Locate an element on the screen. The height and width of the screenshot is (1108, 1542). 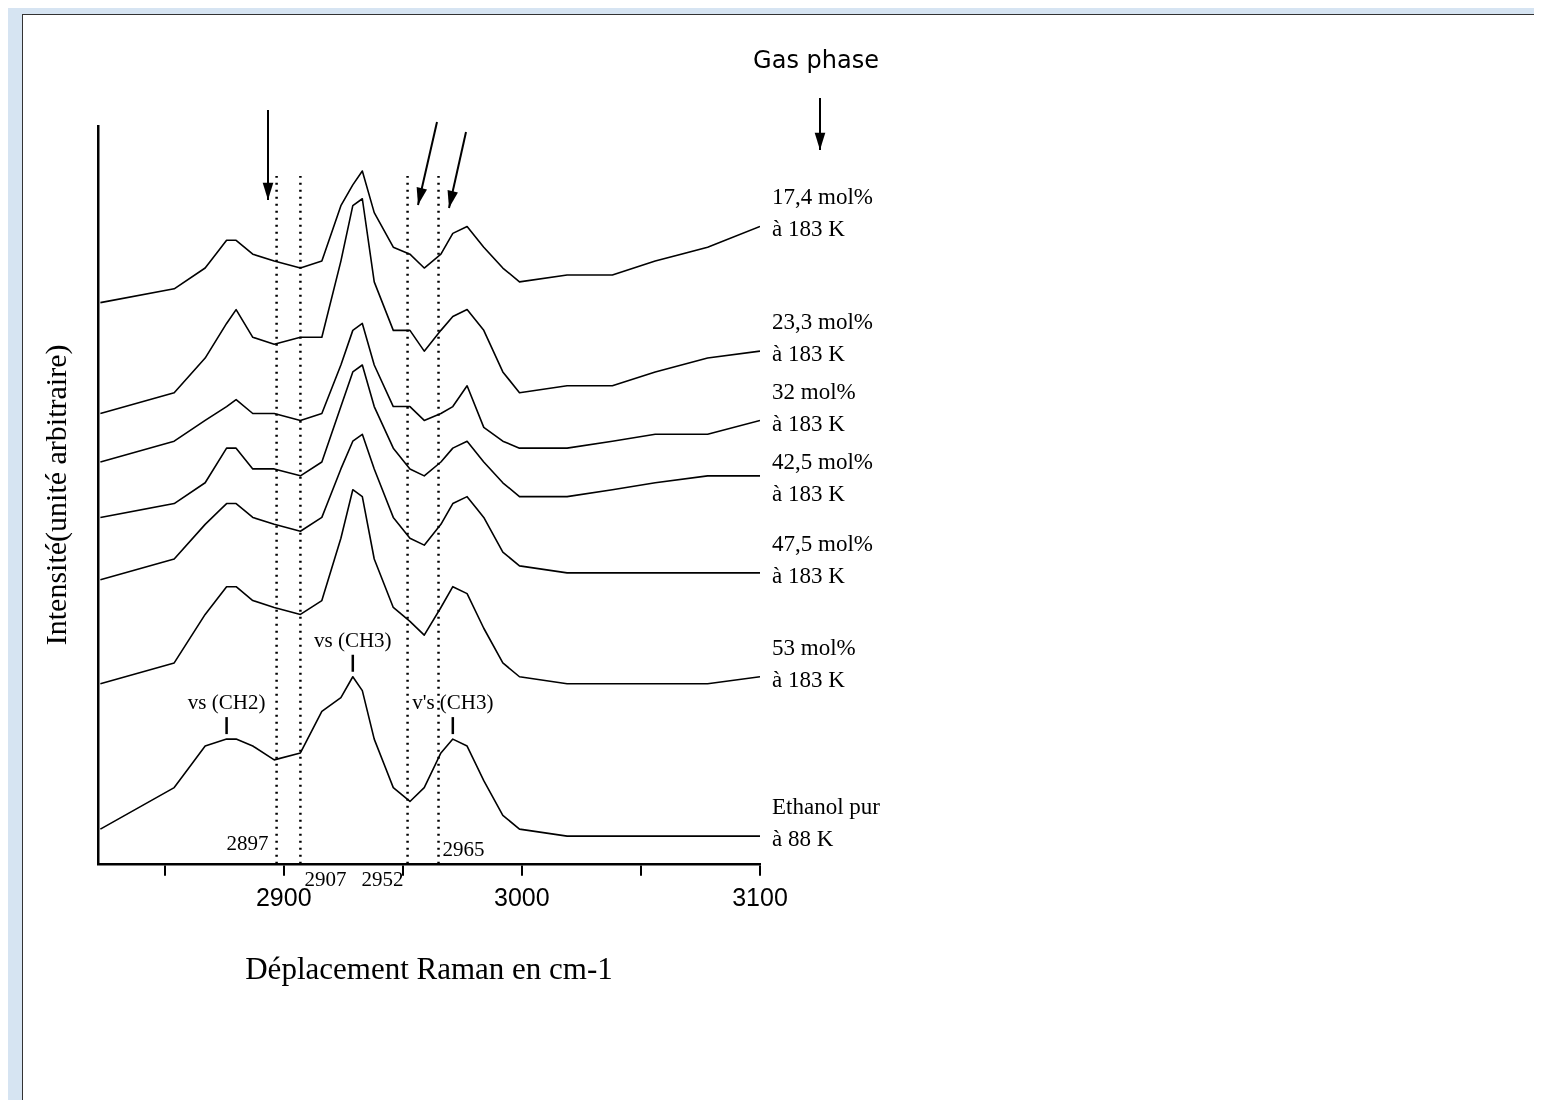
y-axis-title: Intensité(unité arbitraire) is located at coordinates (55, 495).